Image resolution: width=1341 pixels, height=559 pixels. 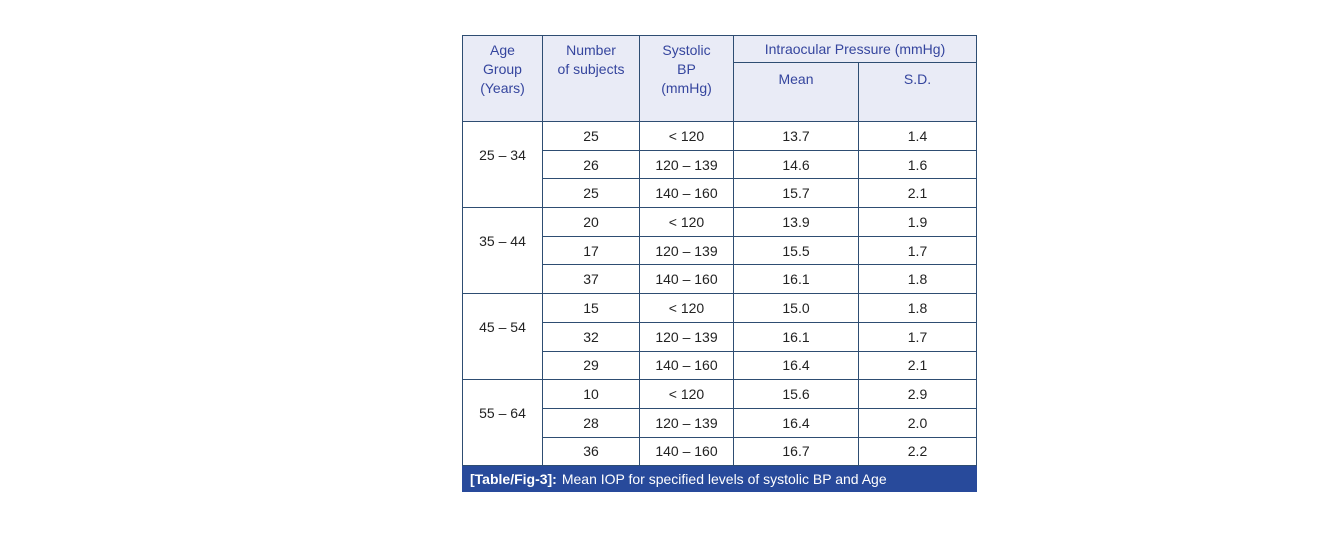 What do you see at coordinates (917, 136) in the screenshot?
I see `sd-cell: 1.4` at bounding box center [917, 136].